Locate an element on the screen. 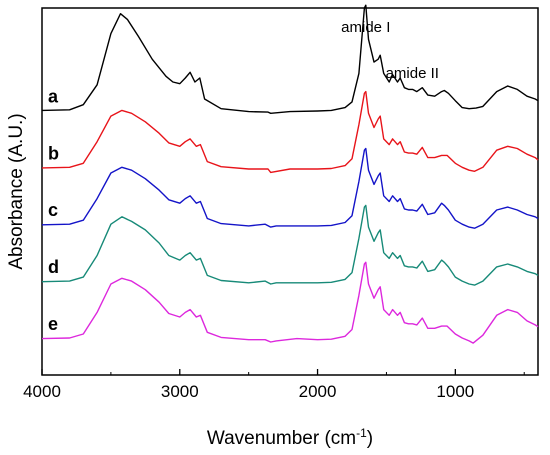  x-tick-label: 2000 is located at coordinates (318, 391).